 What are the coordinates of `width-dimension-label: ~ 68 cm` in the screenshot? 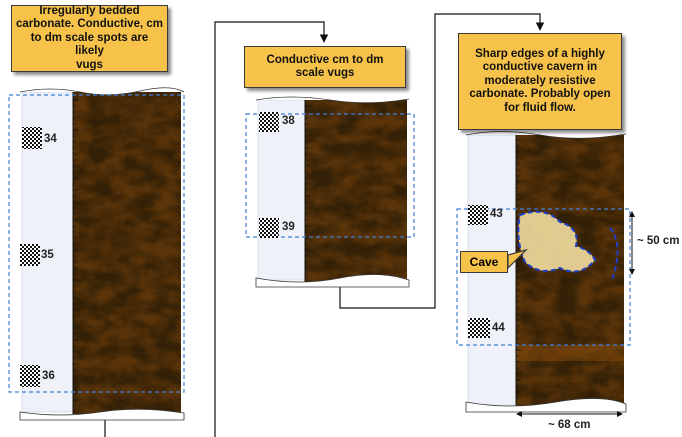 It's located at (569, 425).